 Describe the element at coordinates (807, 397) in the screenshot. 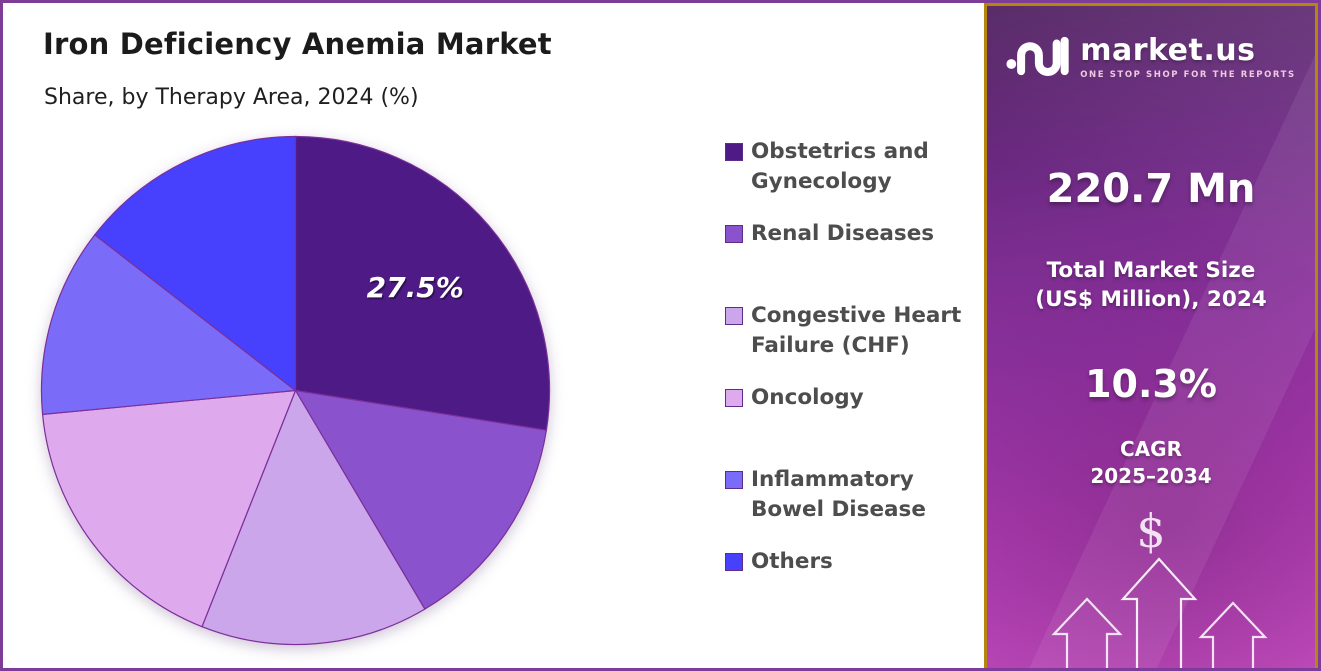

I see `legend-label: Oncology` at that location.